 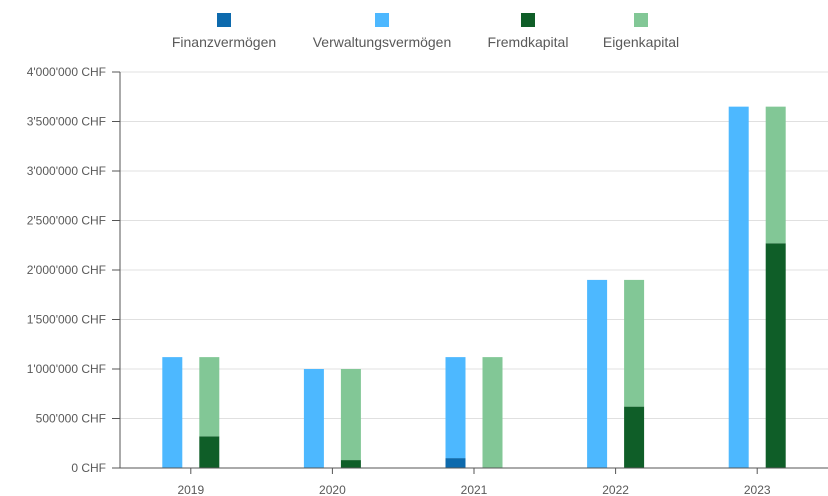 What do you see at coordinates (66, 320) in the screenshot?
I see `y-tick-label: 1'500'000 CHF` at bounding box center [66, 320].